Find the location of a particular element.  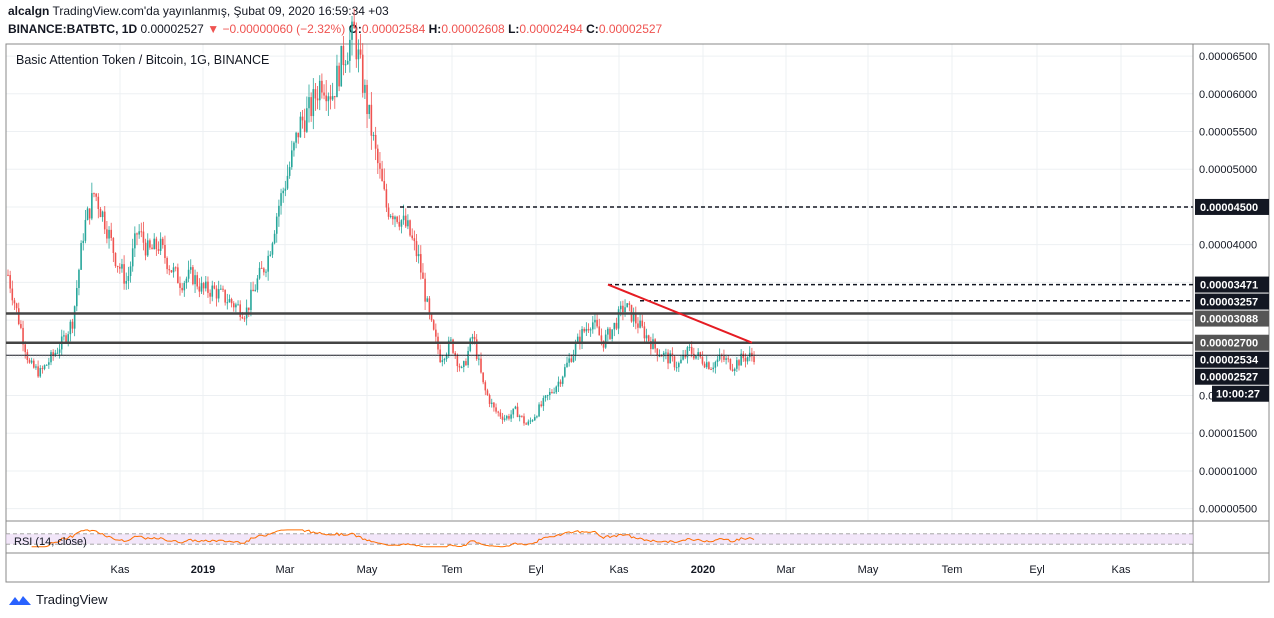

change-value: −0.00000060 (−2.32%) is located at coordinates (284, 29).